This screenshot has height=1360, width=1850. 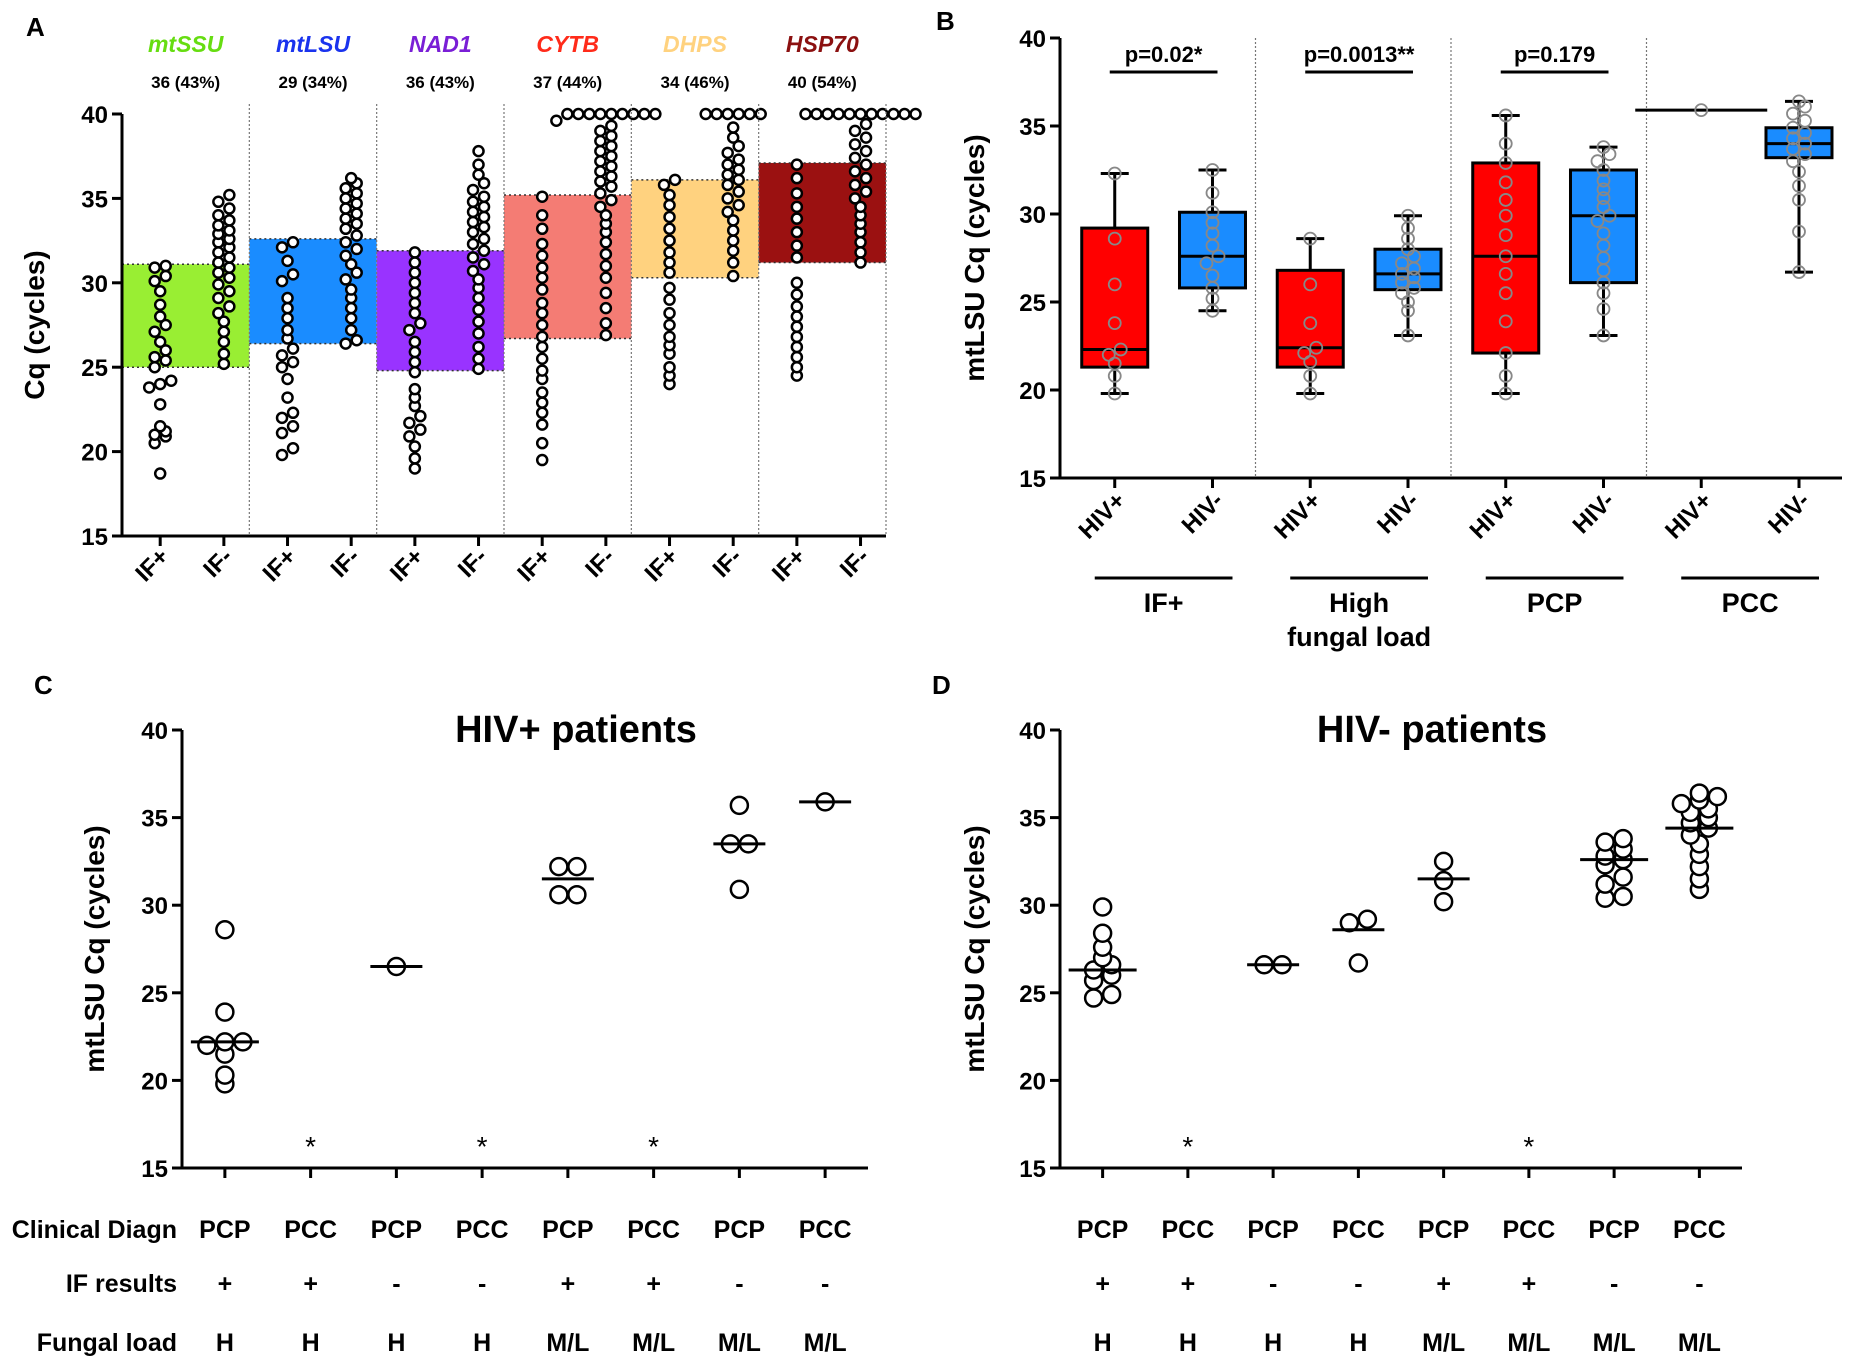 I want to click on y-tick-label: 35, so click(x=1032, y=127).